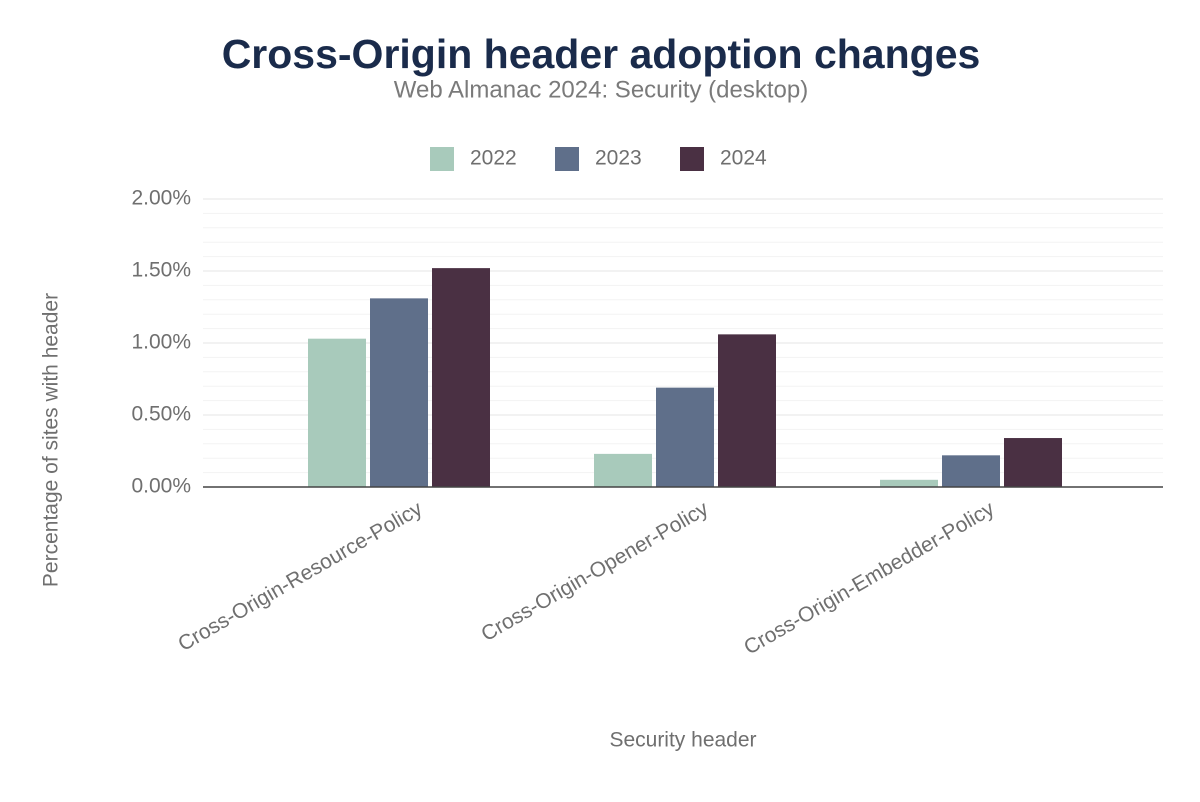 This screenshot has height=802, width=1200. What do you see at coordinates (618, 158) in the screenshot?
I see `legend-label: 2023` at bounding box center [618, 158].